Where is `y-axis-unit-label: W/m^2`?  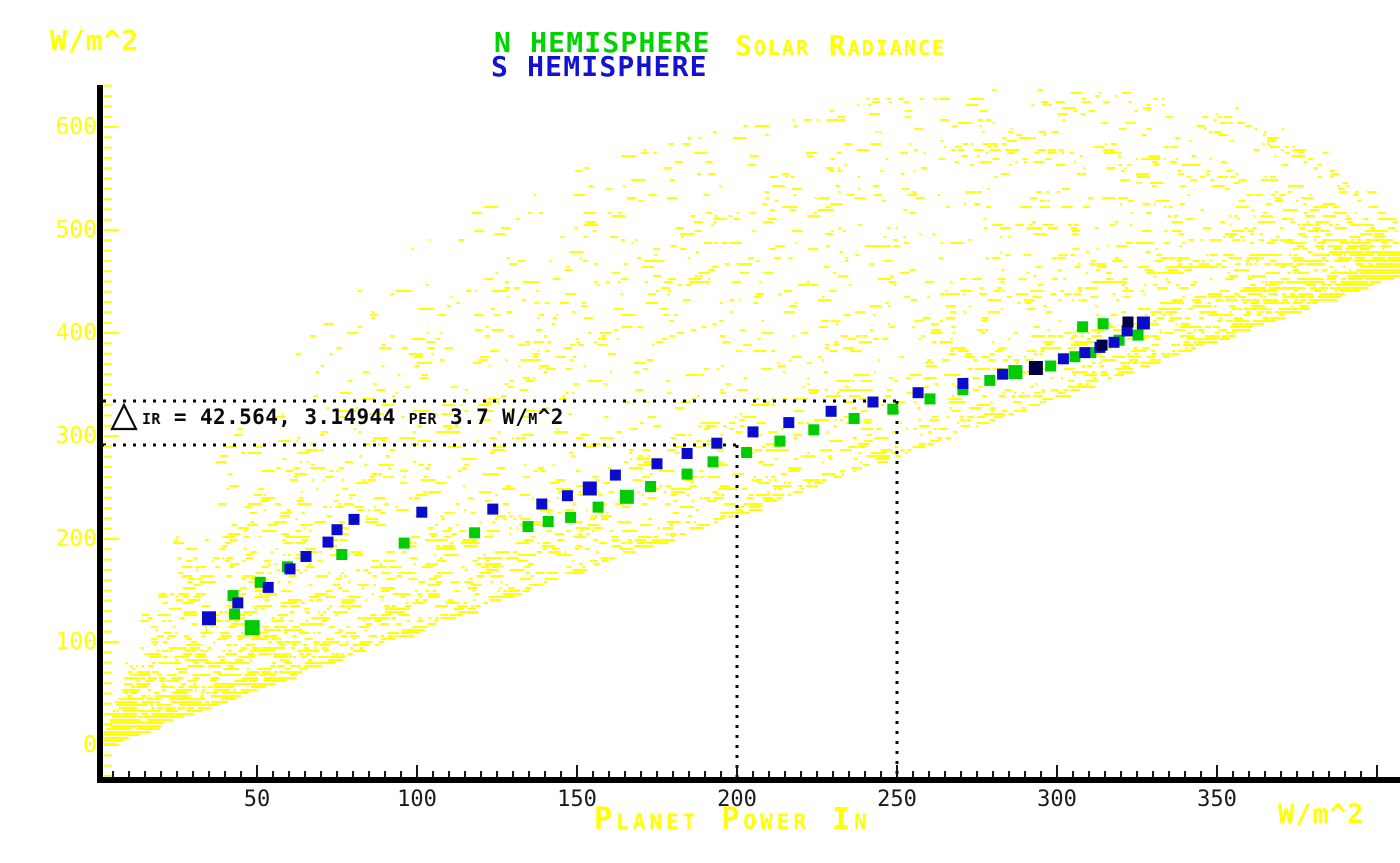 y-axis-unit-label: W/m^2 is located at coordinates (95, 40).